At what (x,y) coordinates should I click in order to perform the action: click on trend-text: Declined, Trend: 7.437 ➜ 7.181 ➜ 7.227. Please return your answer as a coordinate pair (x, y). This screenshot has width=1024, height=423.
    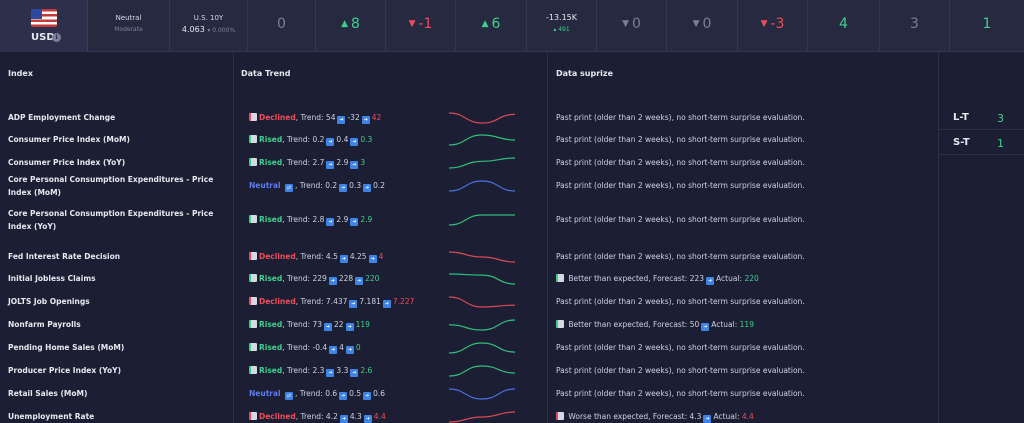
    Looking at the image, I should click on (349, 302).